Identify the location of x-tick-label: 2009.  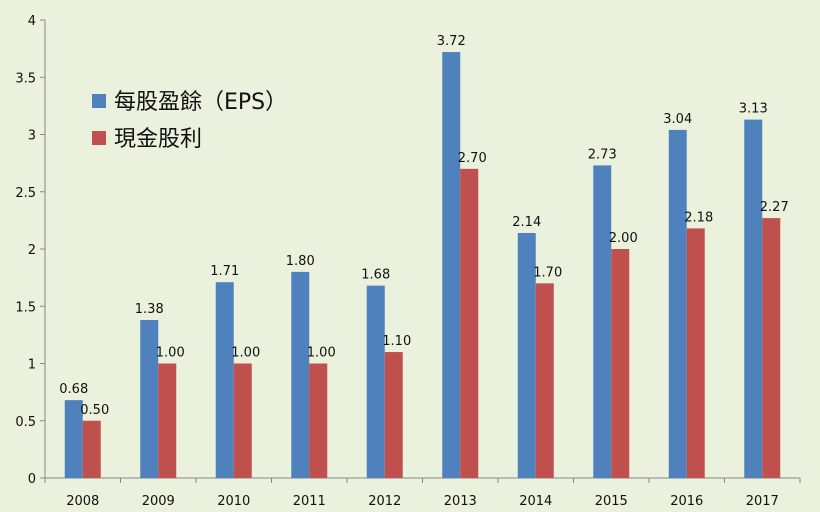
(158, 501).